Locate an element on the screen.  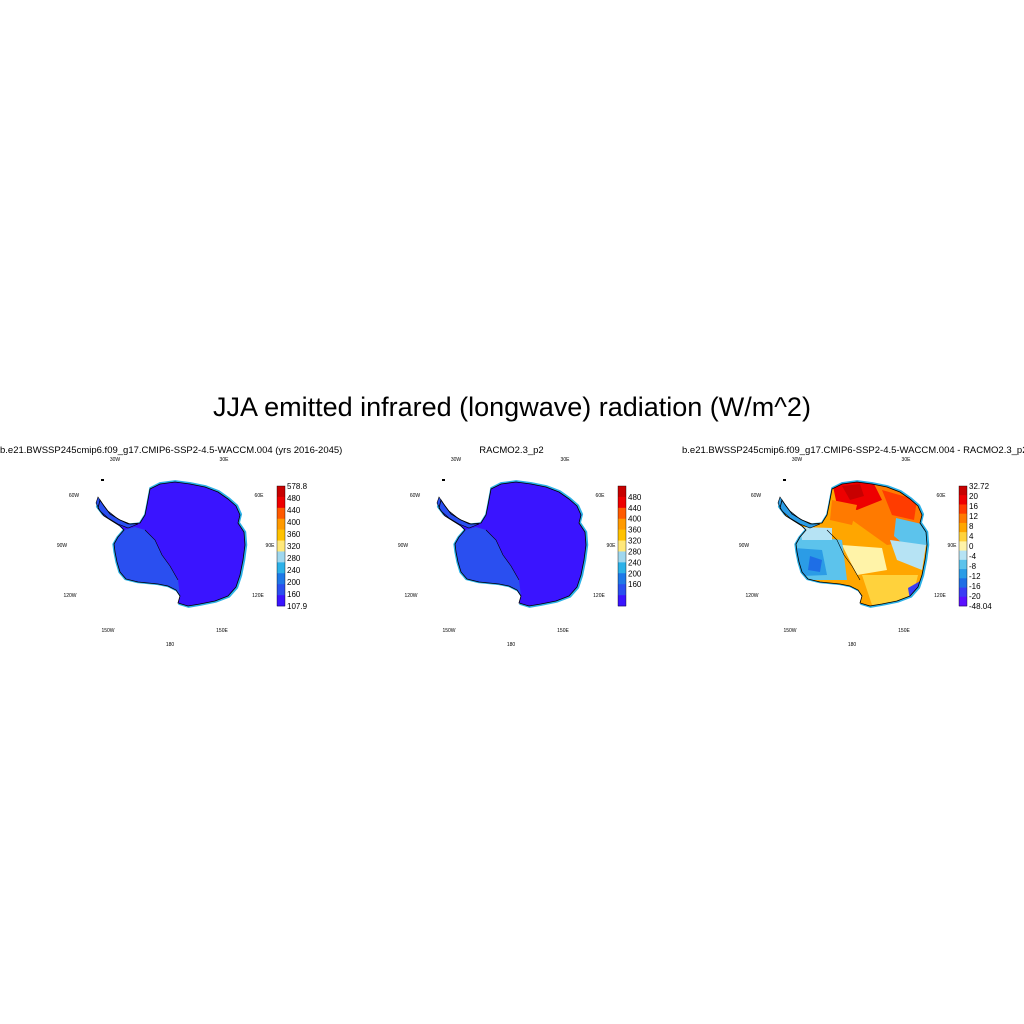
colorbar-label: -20 is located at coordinates (975, 596).